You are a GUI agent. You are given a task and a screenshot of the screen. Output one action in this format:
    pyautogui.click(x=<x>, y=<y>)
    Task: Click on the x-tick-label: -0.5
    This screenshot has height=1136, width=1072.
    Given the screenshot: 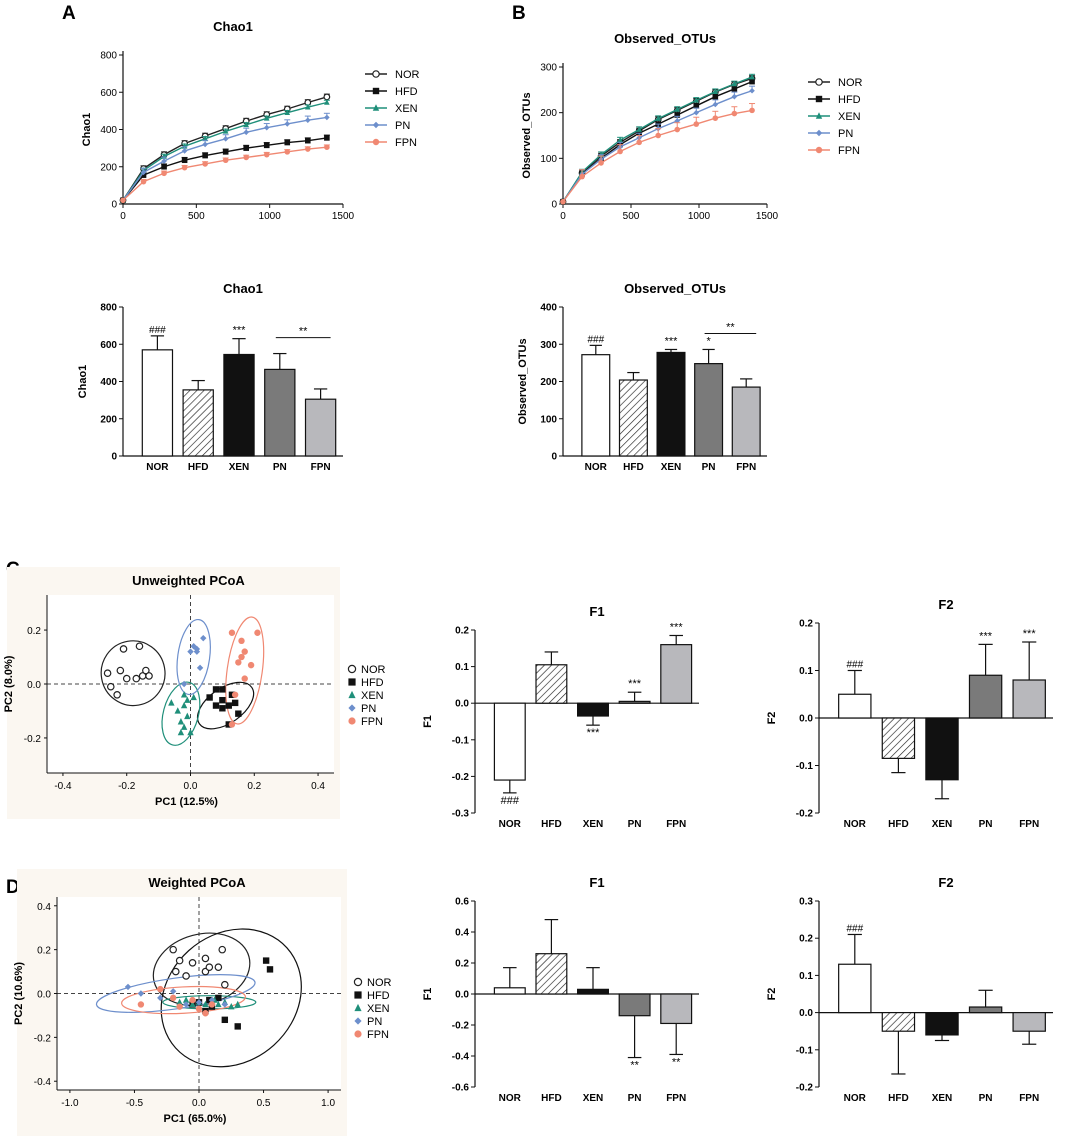 What is the action you would take?
    pyautogui.click(x=135, y=1103)
    